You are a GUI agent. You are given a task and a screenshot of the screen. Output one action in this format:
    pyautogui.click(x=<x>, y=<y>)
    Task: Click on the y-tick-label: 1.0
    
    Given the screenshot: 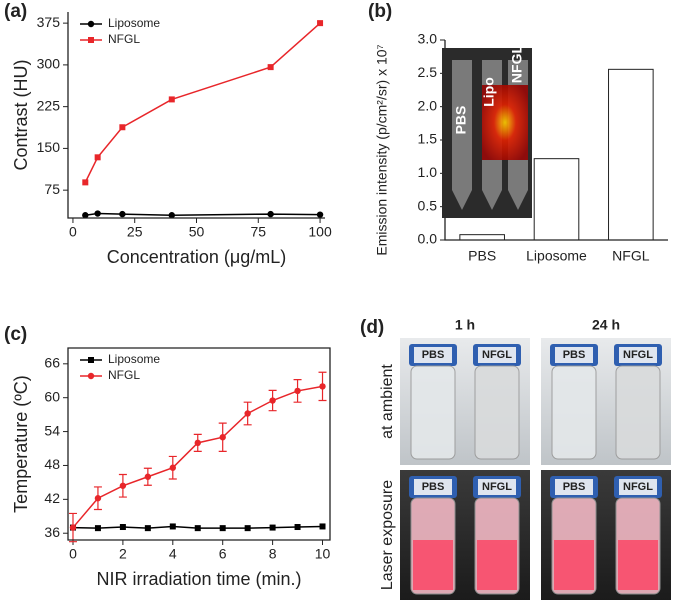 What is the action you would take?
    pyautogui.click(x=428, y=172)
    